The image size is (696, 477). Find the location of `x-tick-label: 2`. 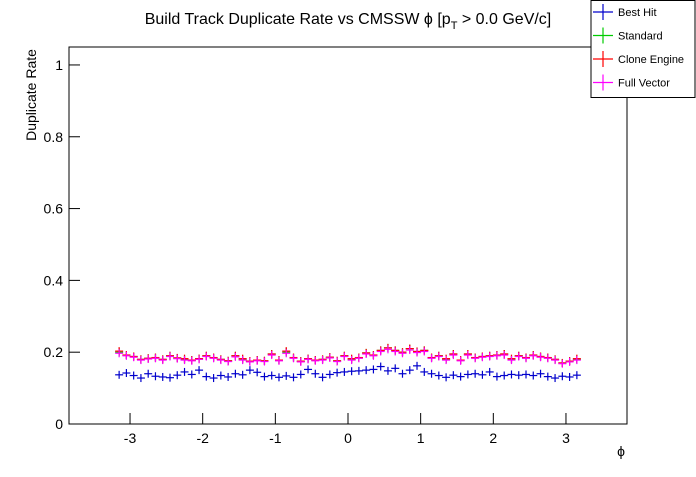

x-tick-label: 2 is located at coordinates (493, 438).